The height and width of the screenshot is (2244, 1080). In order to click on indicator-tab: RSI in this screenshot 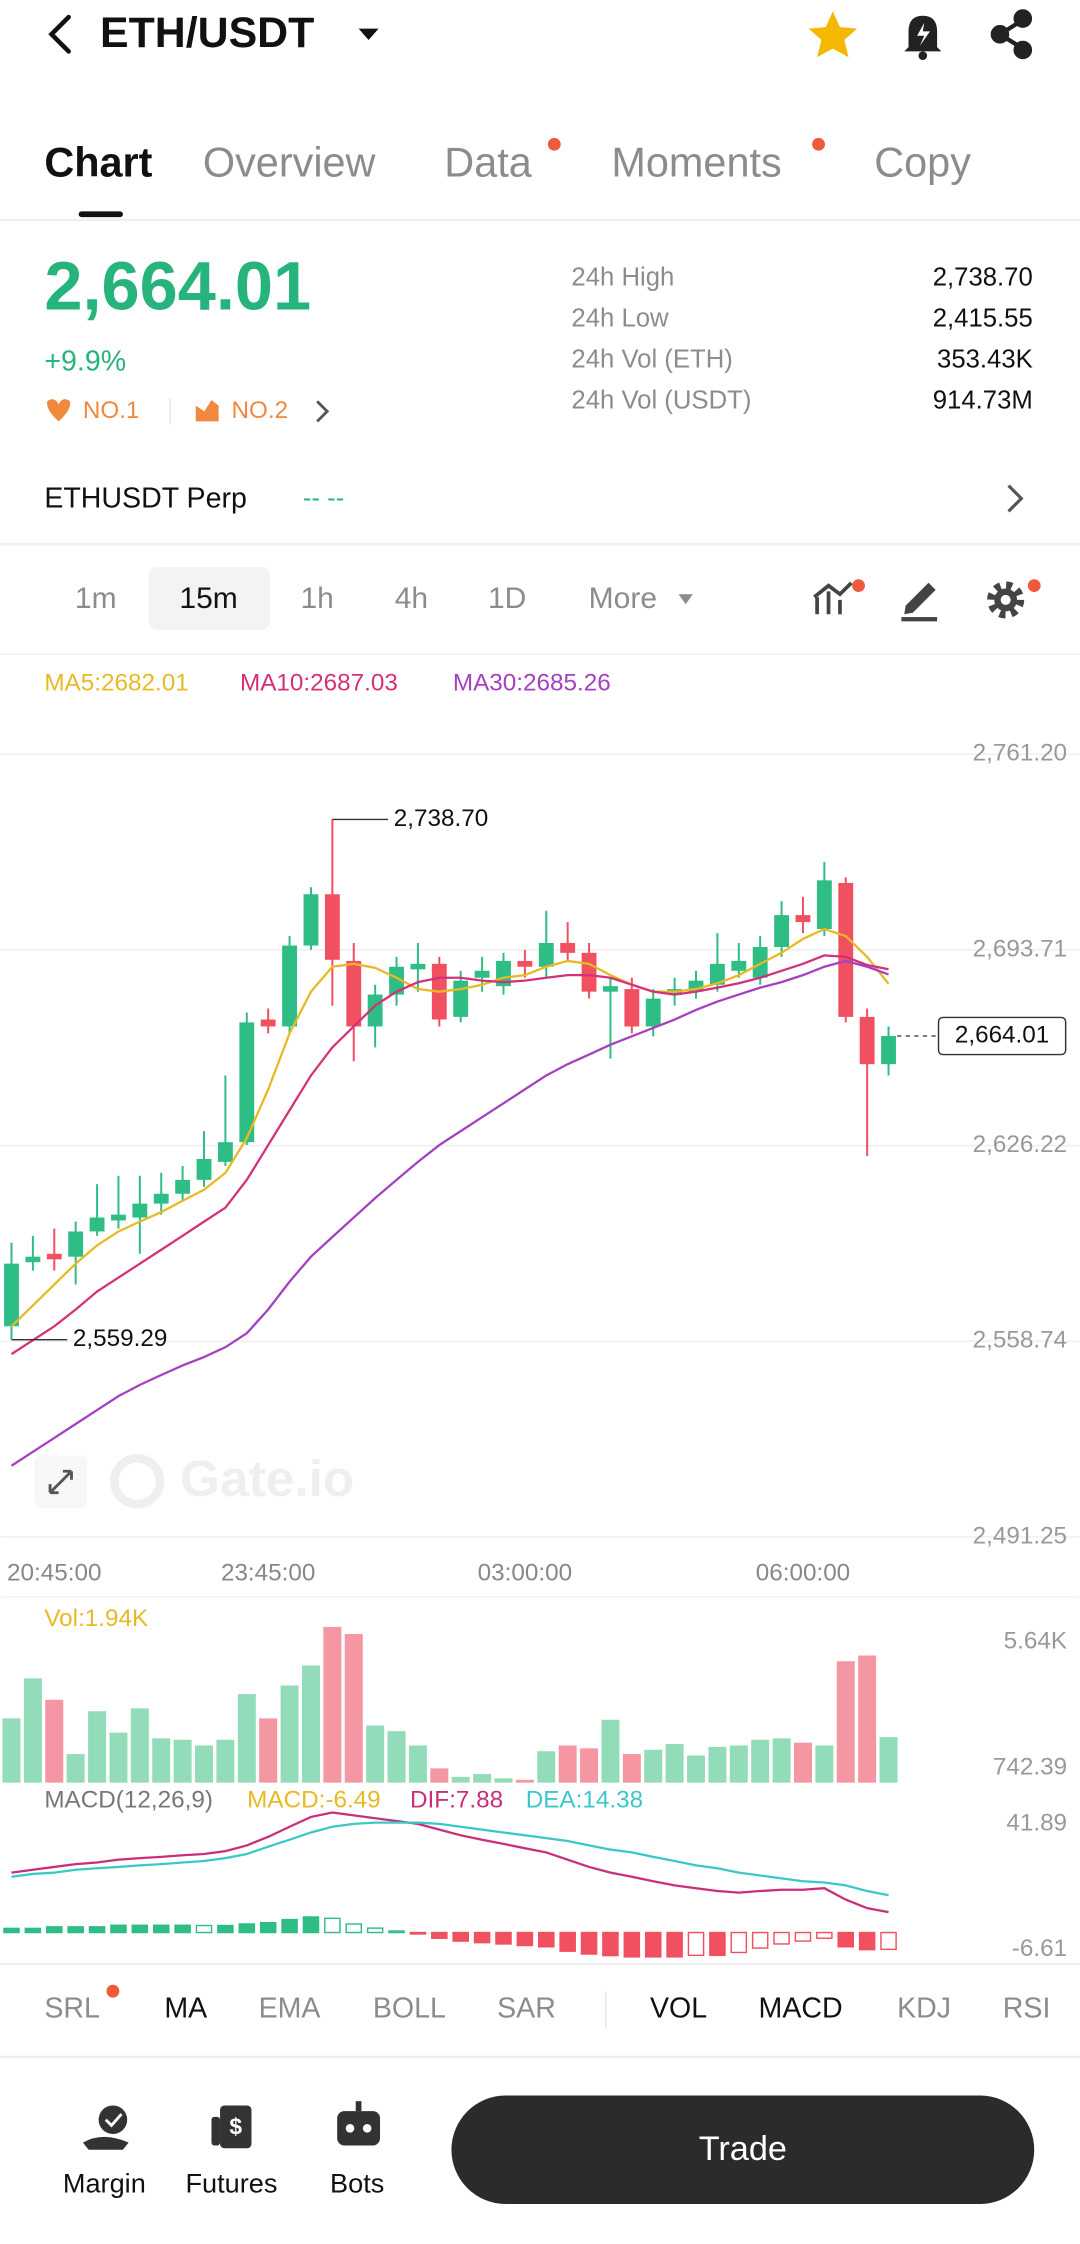, I will do `click(1027, 2008)`.